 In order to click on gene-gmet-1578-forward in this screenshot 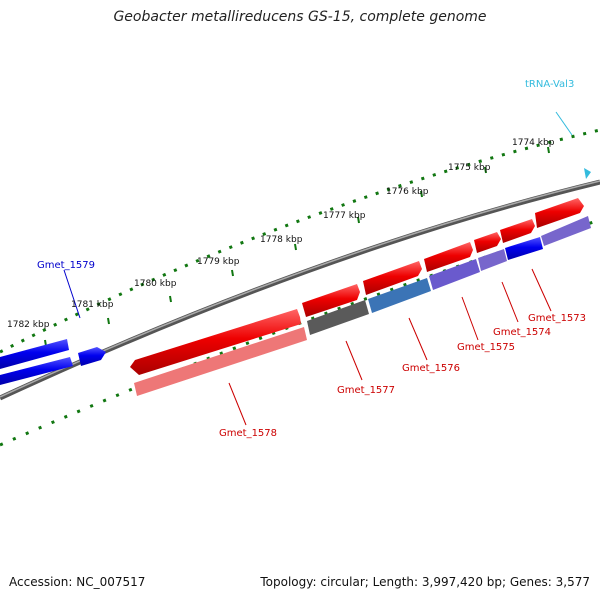, I will do `click(215, 342)`.